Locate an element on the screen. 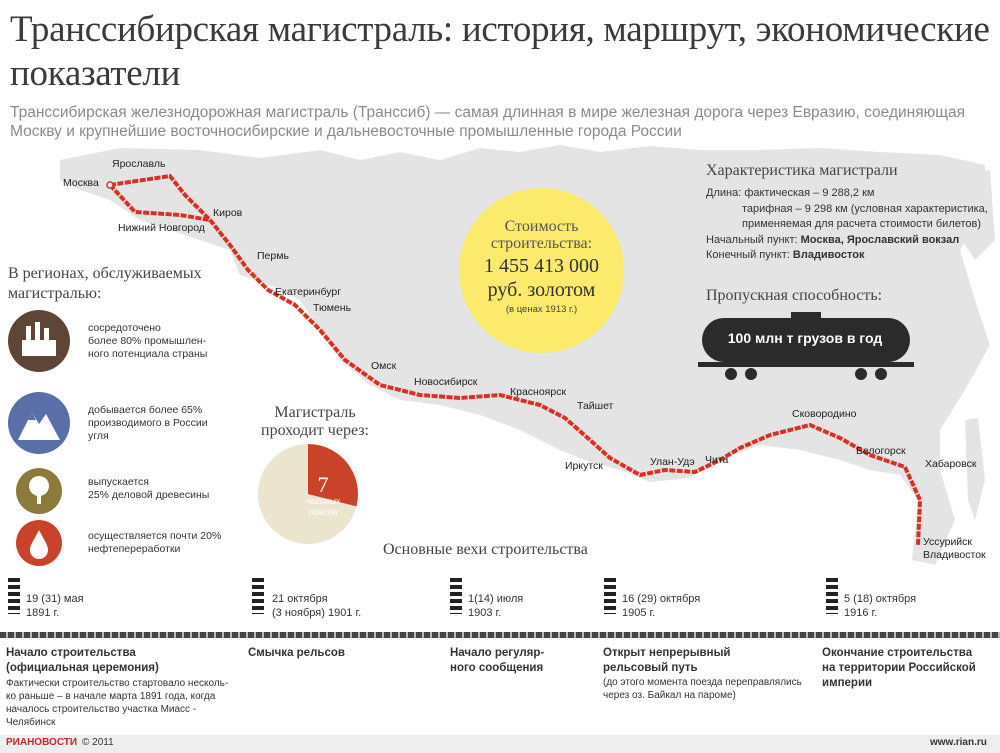  region-2-line3: угля is located at coordinates (98, 436).